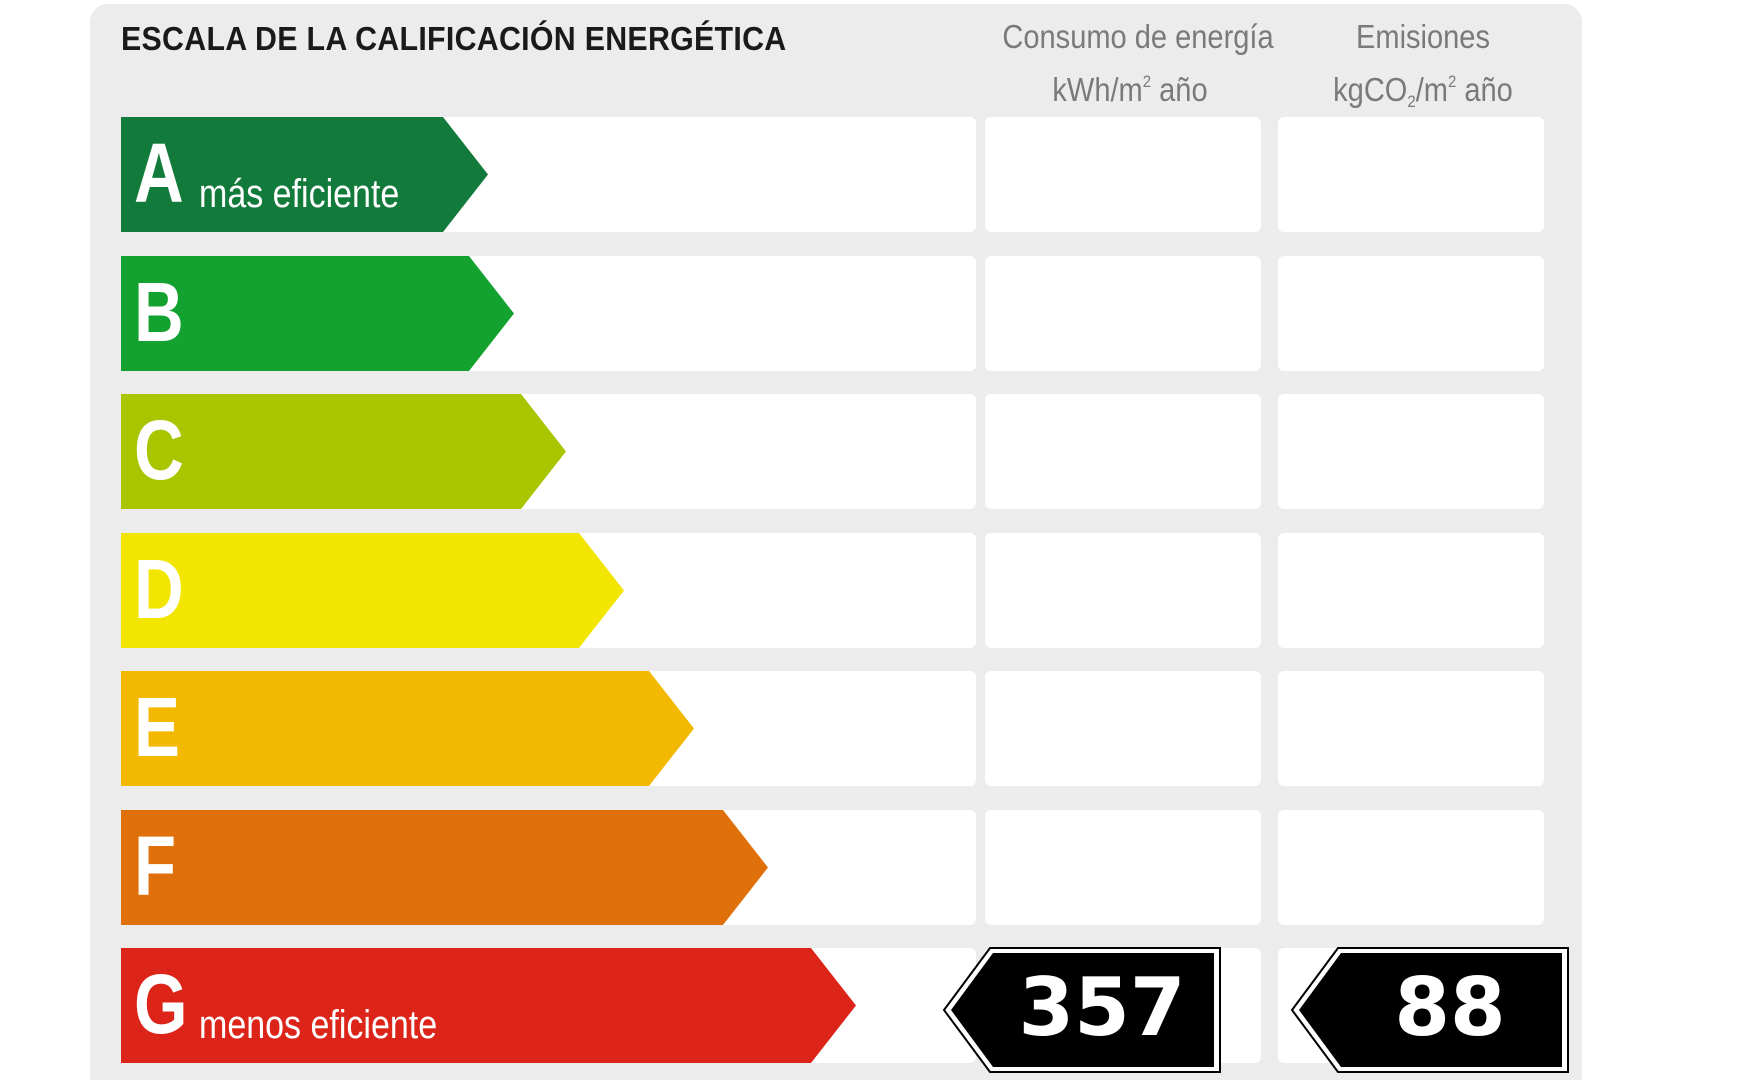 The width and height of the screenshot is (1755, 1080). What do you see at coordinates (159, 312) in the screenshot?
I see `scale-letter-b: B` at bounding box center [159, 312].